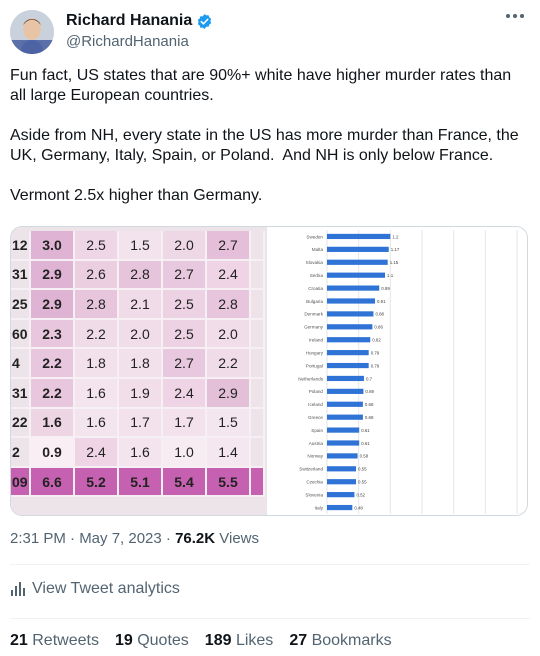 The image size is (540, 656). Describe the element at coordinates (381, 301) in the screenshot. I see `value-label: 0.91` at that location.